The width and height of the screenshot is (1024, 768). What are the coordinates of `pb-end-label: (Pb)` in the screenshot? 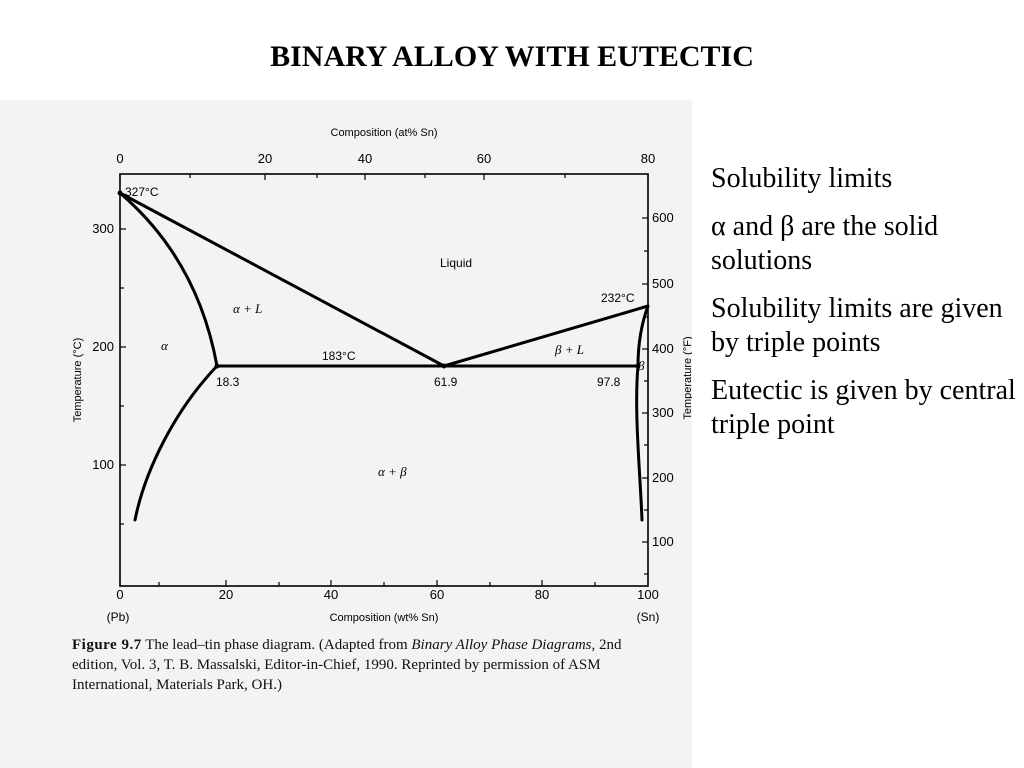 It's located at (118, 617).